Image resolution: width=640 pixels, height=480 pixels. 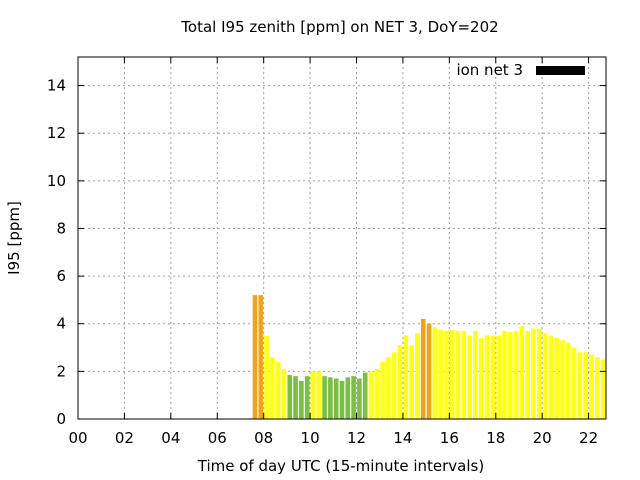 What do you see at coordinates (77, 438) in the screenshot?
I see `x-tick-label: 00` at bounding box center [77, 438].